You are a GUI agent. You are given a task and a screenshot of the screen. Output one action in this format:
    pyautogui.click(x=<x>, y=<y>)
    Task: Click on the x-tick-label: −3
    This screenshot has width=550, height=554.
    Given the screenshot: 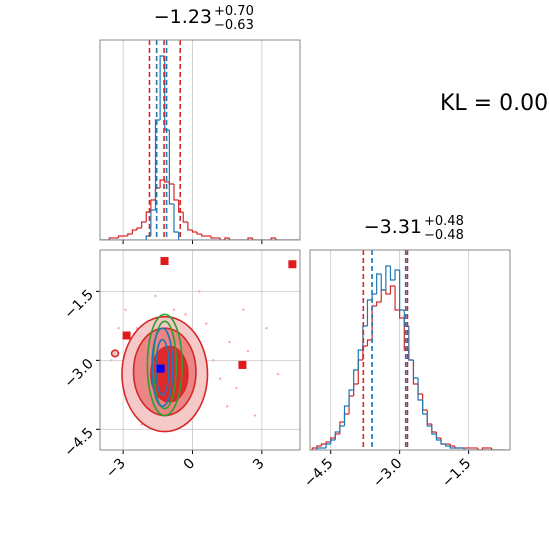 What is the action you would take?
    pyautogui.click(x=116, y=469)
    